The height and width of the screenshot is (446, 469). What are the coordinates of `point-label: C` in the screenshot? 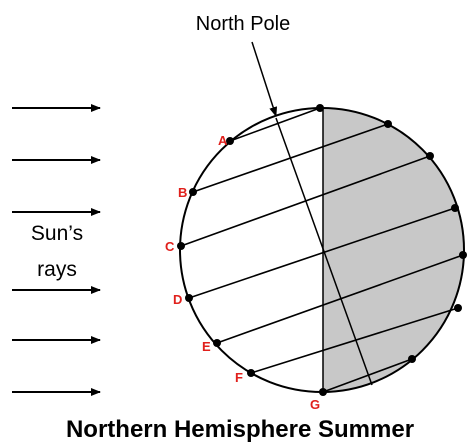 It's located at (170, 246).